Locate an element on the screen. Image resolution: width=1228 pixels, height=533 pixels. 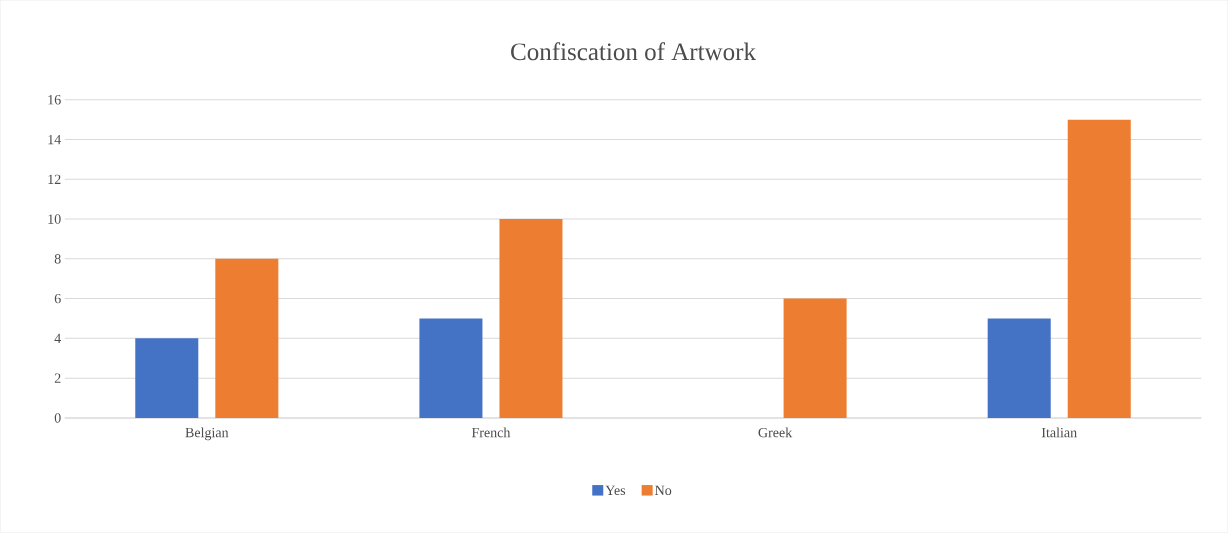
y-tick-label: 16 is located at coordinates (54, 100).